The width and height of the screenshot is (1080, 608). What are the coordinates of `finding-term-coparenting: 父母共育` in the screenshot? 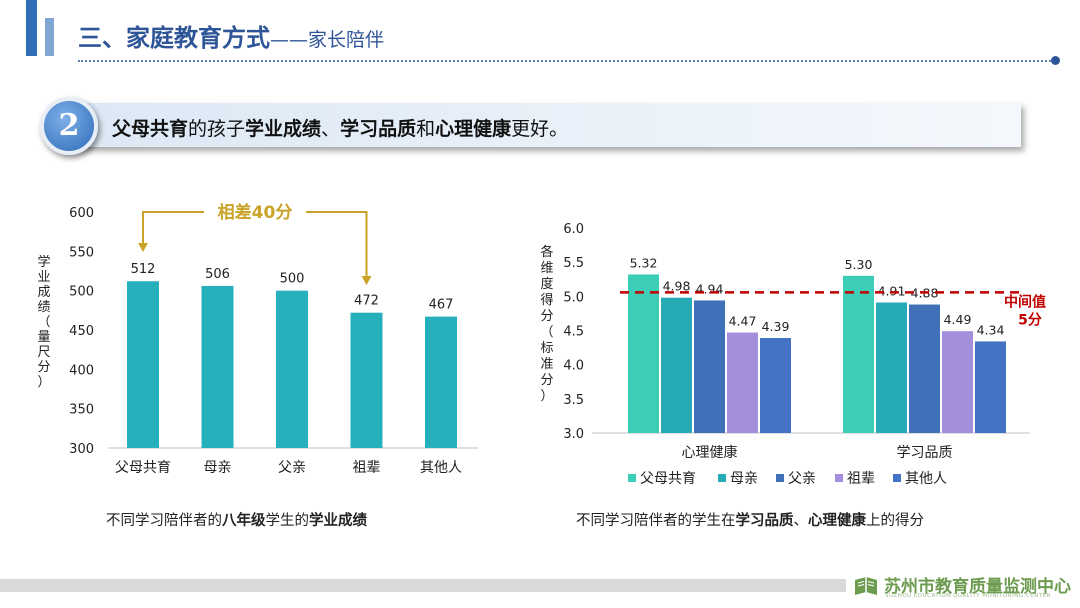 It's located at (150, 129).